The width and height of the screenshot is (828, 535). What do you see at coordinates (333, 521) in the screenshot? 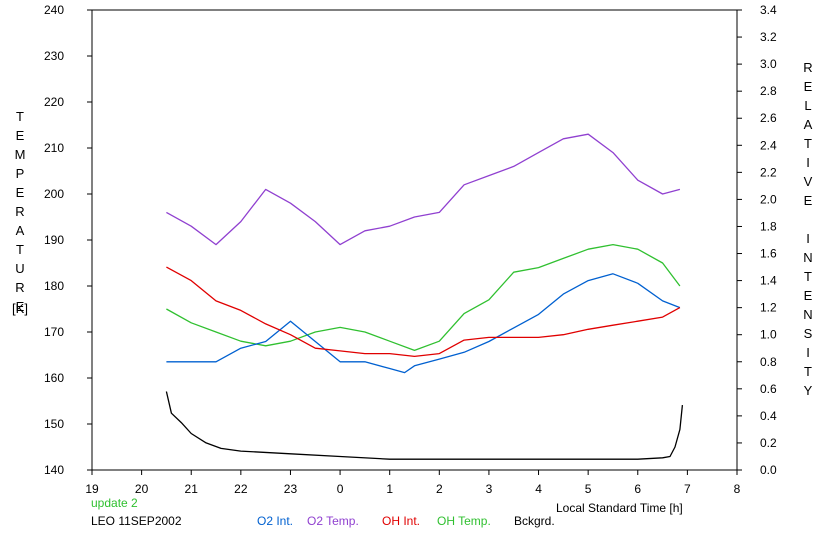
I see `legend-entry: O2 Temp.` at bounding box center [333, 521].